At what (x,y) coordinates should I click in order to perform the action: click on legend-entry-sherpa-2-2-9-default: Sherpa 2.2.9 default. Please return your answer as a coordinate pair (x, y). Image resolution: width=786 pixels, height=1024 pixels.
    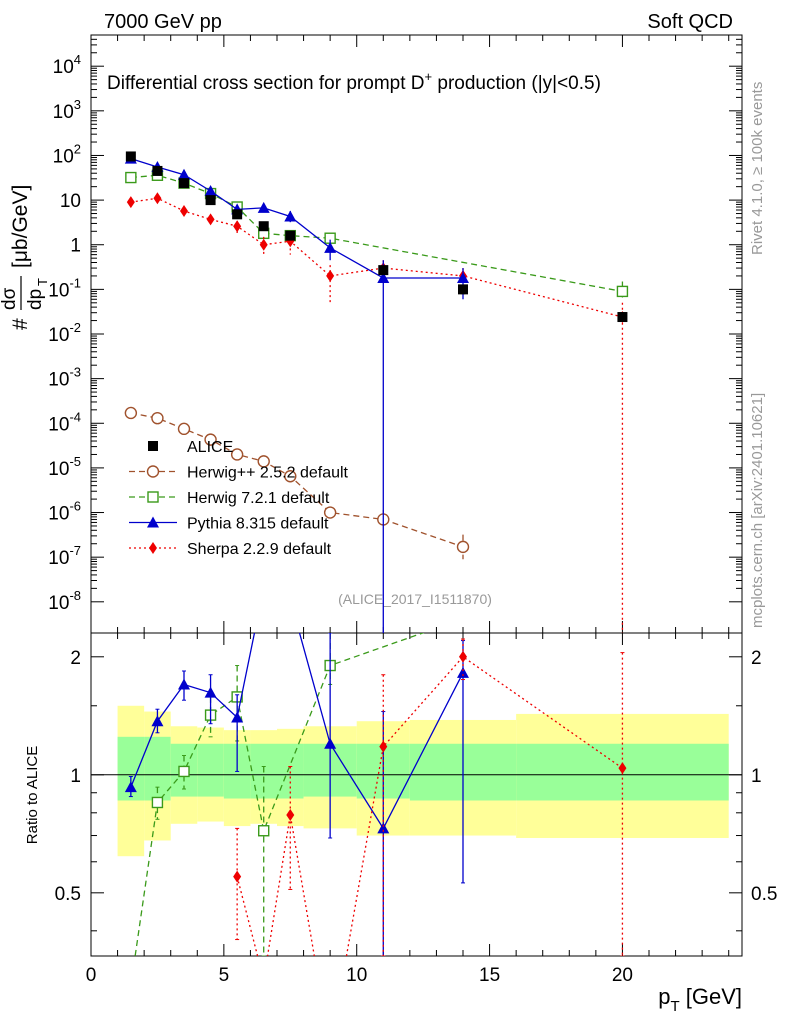
    Looking at the image, I should click on (230, 549).